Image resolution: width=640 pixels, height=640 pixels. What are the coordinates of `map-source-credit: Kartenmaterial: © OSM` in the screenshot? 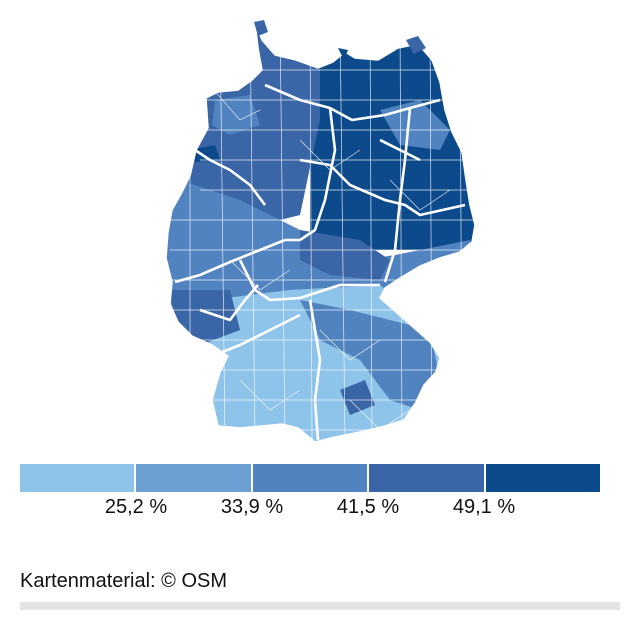 It's located at (124, 581).